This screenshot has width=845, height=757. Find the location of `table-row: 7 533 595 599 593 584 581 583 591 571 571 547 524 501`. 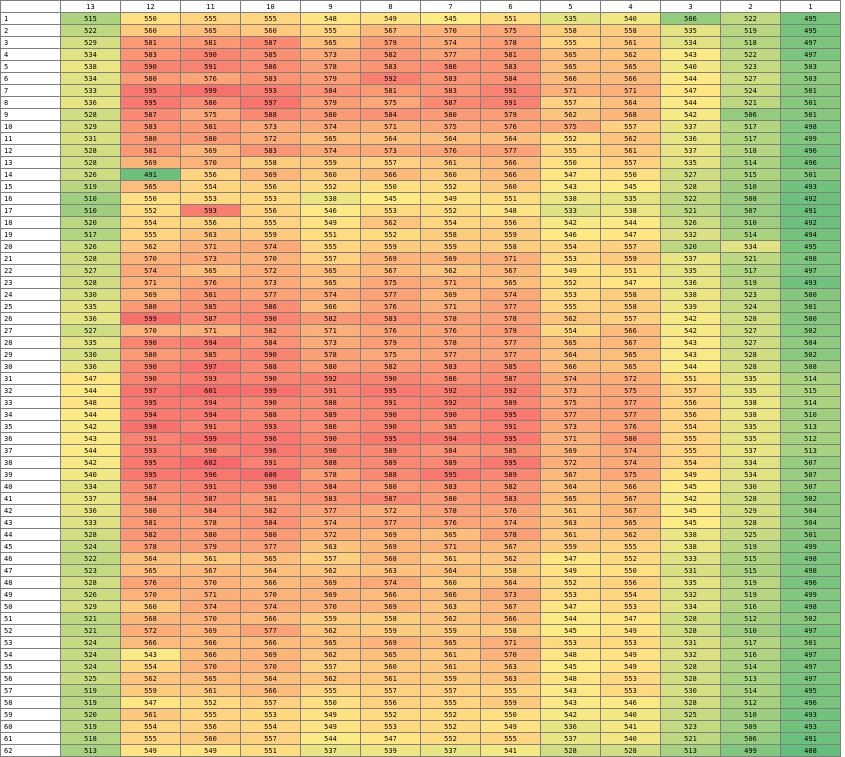

table-row: 7 533 595 599 593 584 581 583 591 571 571 547 524 501 is located at coordinates (420, 90).